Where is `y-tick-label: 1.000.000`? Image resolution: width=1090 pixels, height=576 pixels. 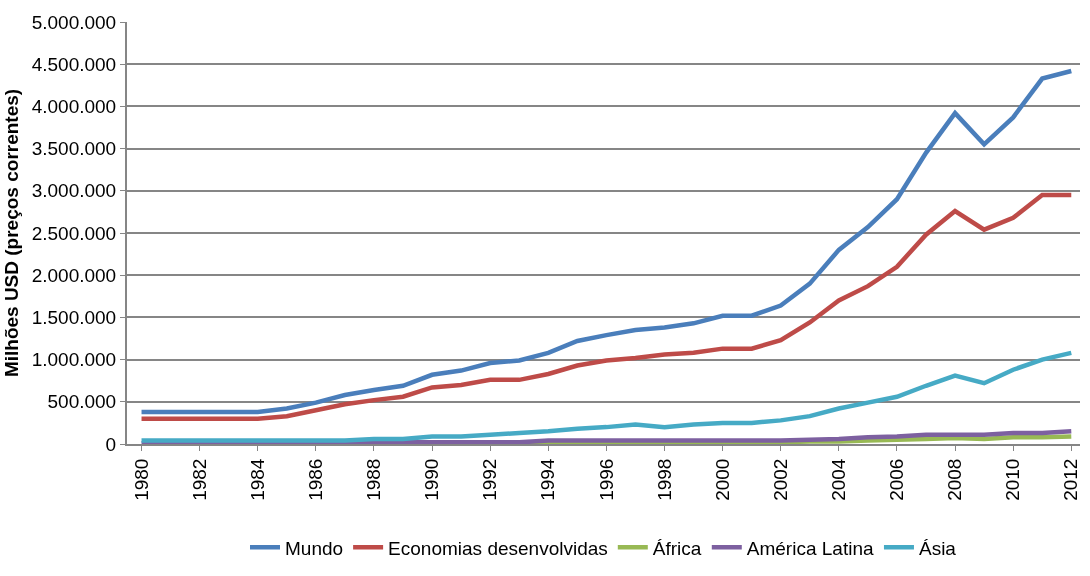
y-tick-label: 1.000.000 is located at coordinates (74, 360).